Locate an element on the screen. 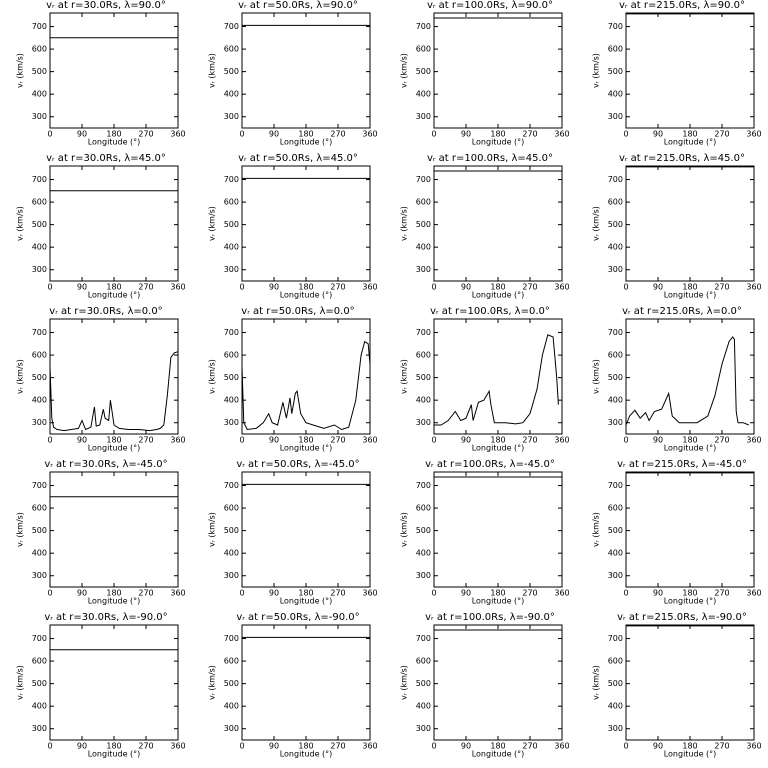 The height and width of the screenshot is (768, 768). data-line is located at coordinates (306, 385).